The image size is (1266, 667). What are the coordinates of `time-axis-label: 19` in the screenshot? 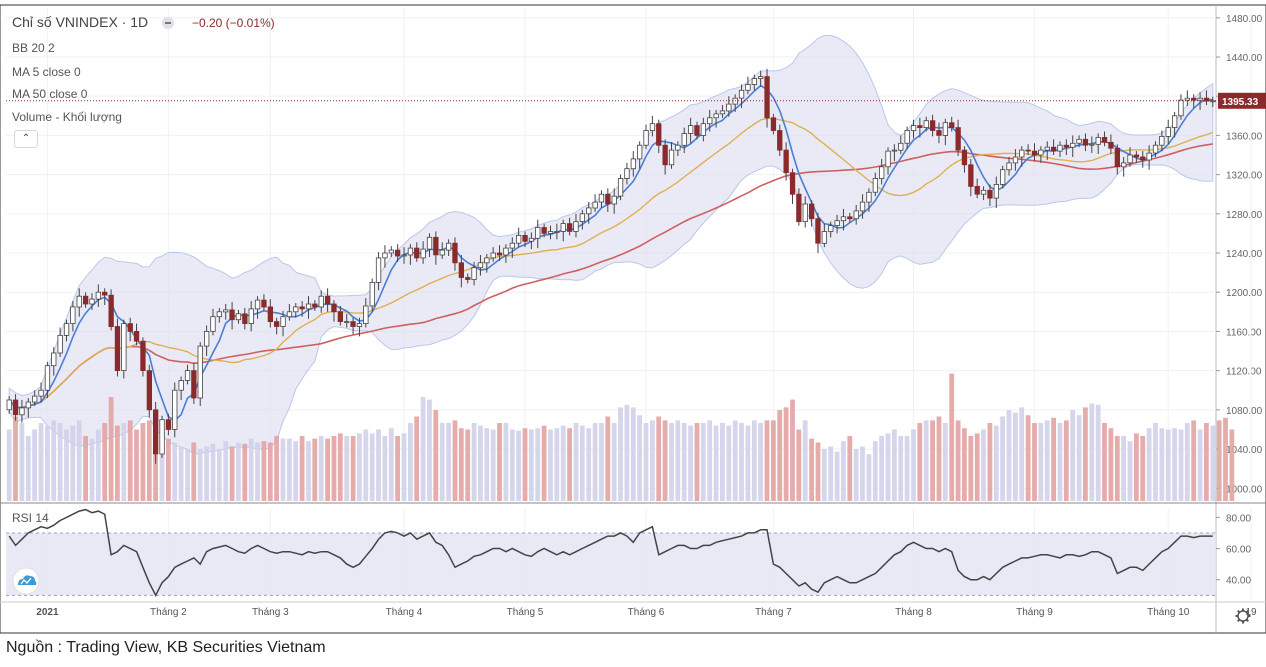 It's located at (1251, 612).